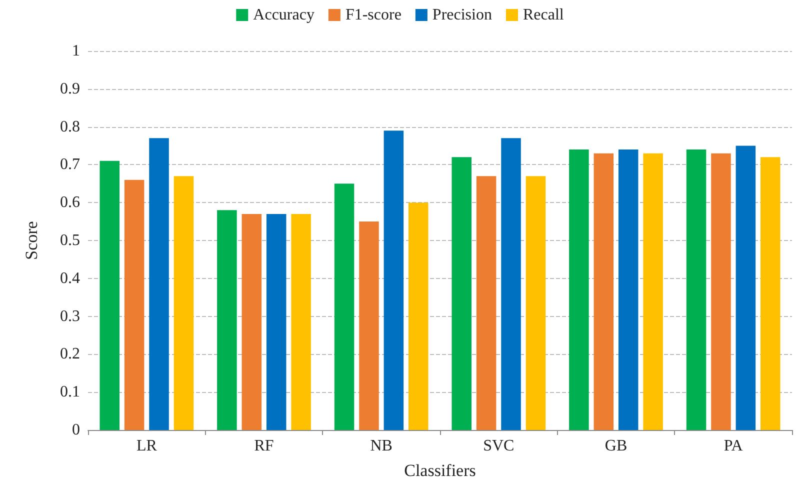  I want to click on y-tick-label: 0.9, so click(70, 89).